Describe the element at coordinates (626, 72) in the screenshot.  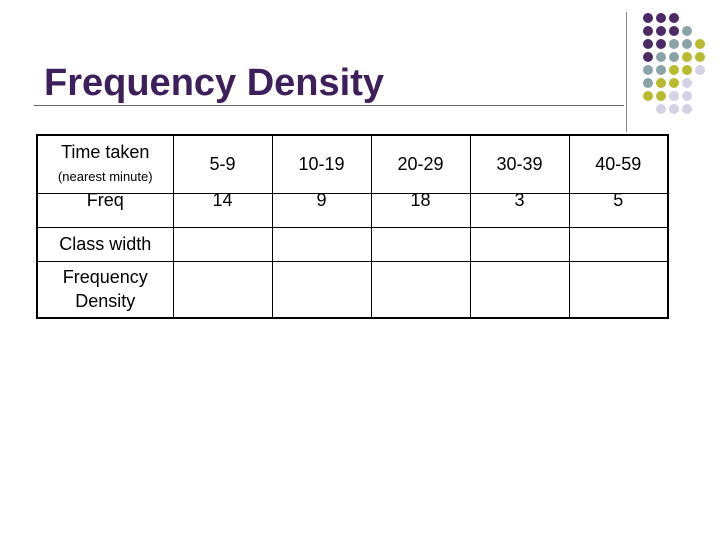
I see `vertical-divider` at that location.